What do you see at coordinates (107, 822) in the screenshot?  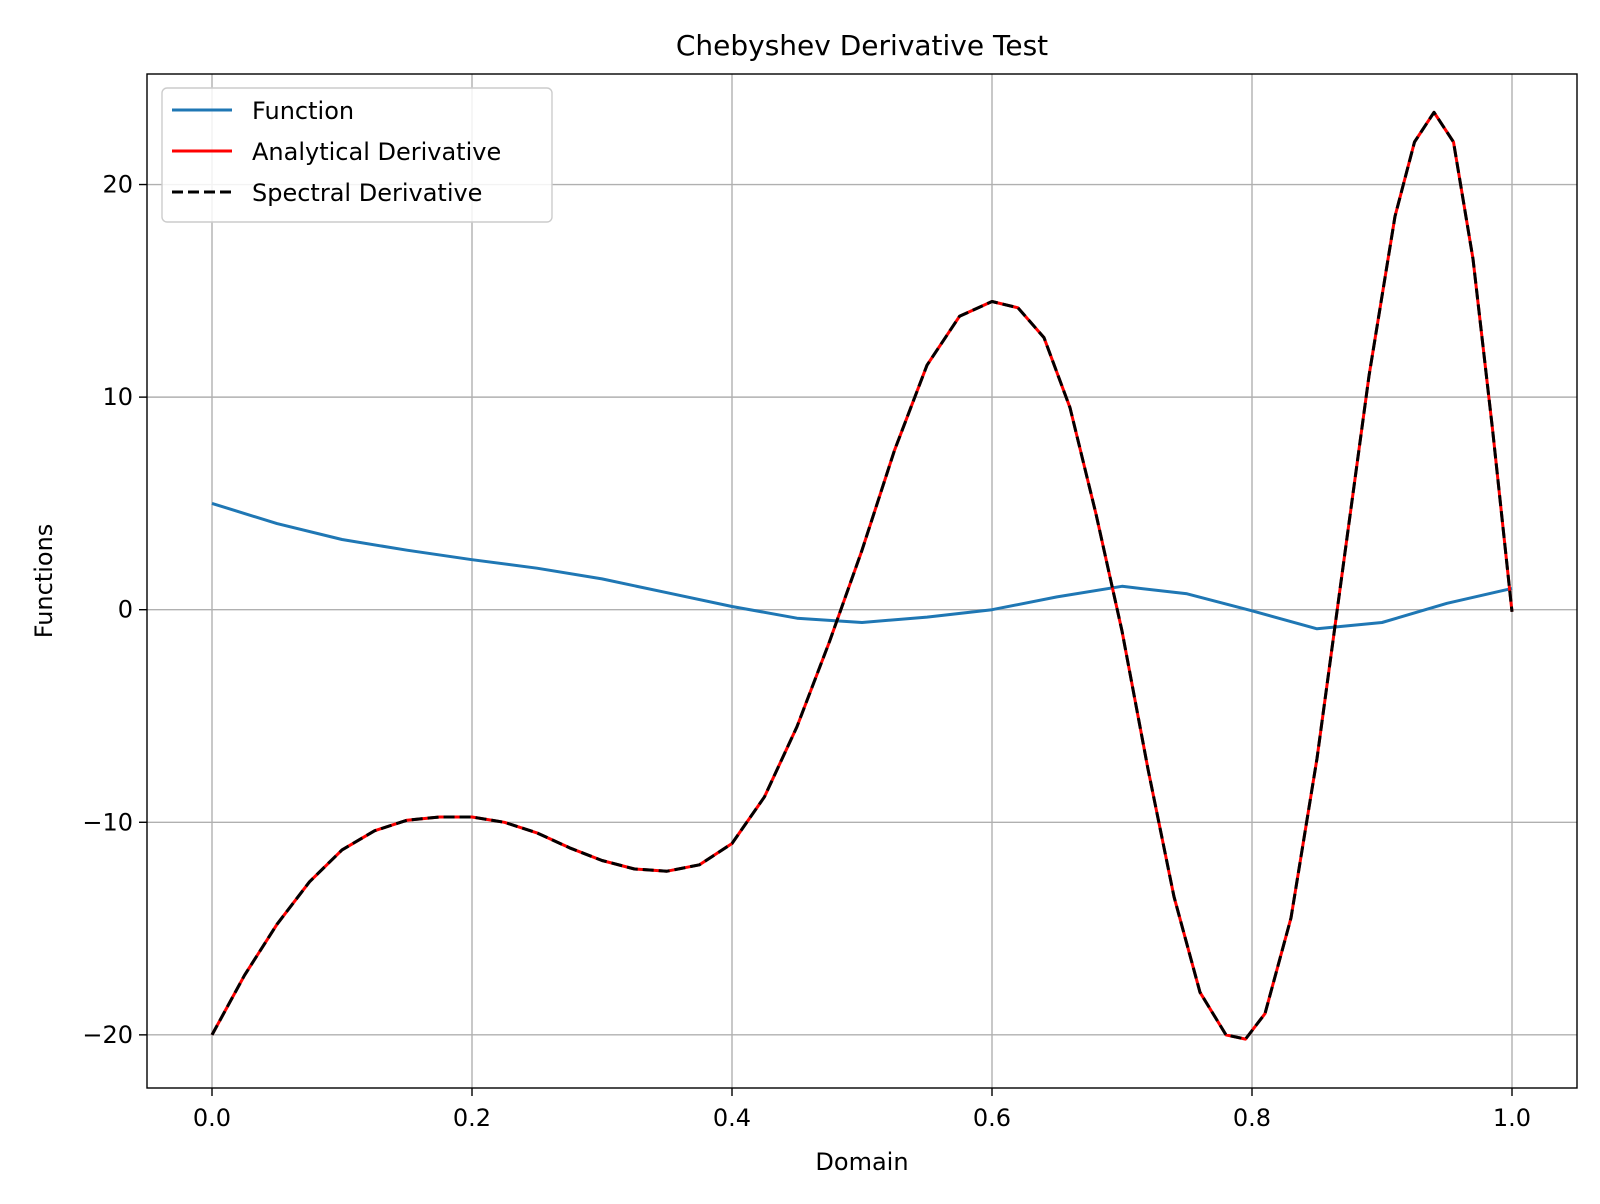 I see `y-tick-label: −10` at bounding box center [107, 822].